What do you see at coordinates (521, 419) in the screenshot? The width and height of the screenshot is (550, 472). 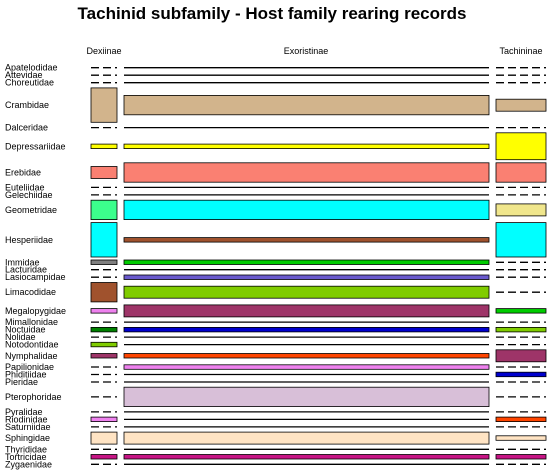 I see `record-block-riodinidae-tachininae` at bounding box center [521, 419].